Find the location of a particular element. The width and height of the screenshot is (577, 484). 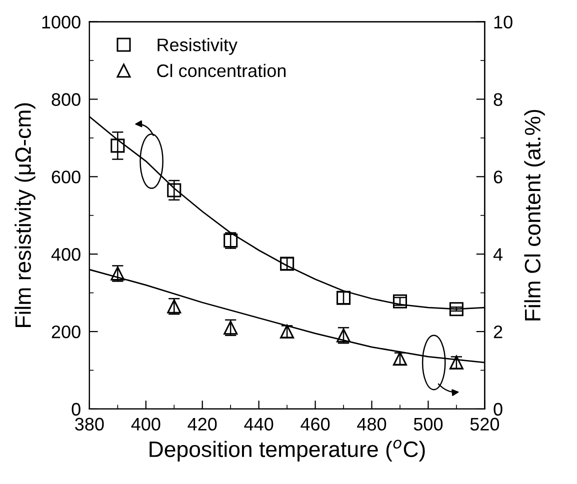

y2-tick-label: 0 is located at coordinates (498, 409).